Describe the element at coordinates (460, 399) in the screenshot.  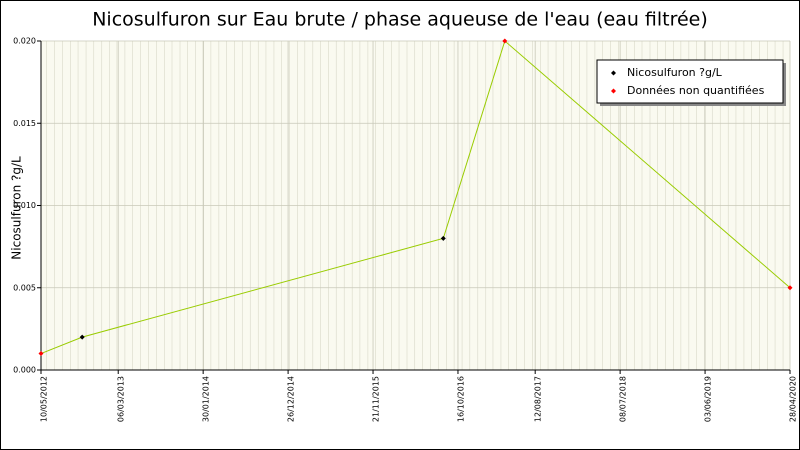
I see `x-tick-label: 16/10/2016` at that location.